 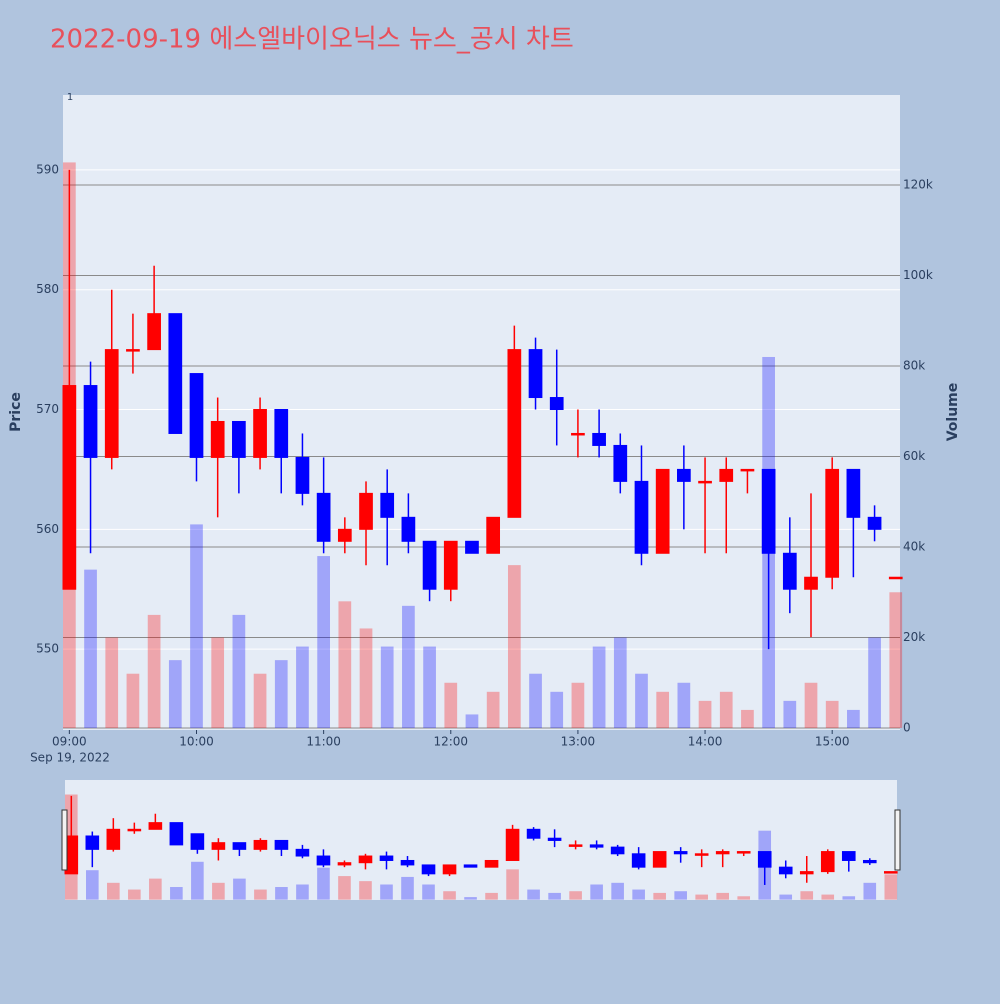 What do you see at coordinates (196, 742) in the screenshot?
I see `x-tick-label: 10:00` at bounding box center [196, 742].